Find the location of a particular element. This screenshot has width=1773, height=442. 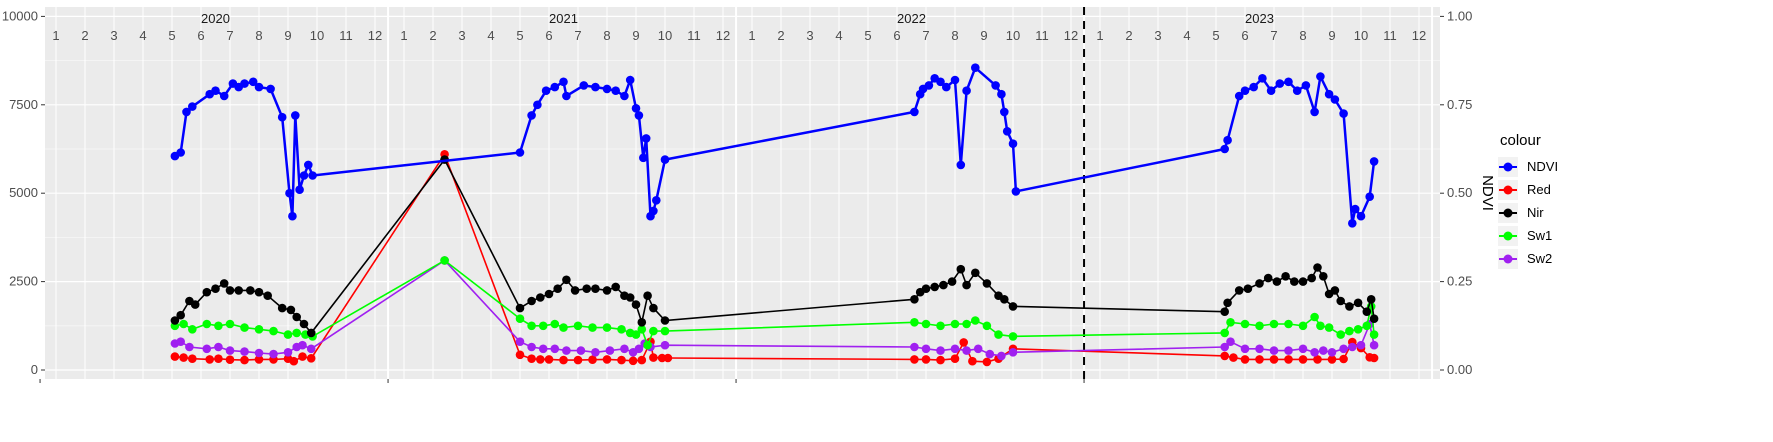

legend-label: Sw1 is located at coordinates (1539, 235).